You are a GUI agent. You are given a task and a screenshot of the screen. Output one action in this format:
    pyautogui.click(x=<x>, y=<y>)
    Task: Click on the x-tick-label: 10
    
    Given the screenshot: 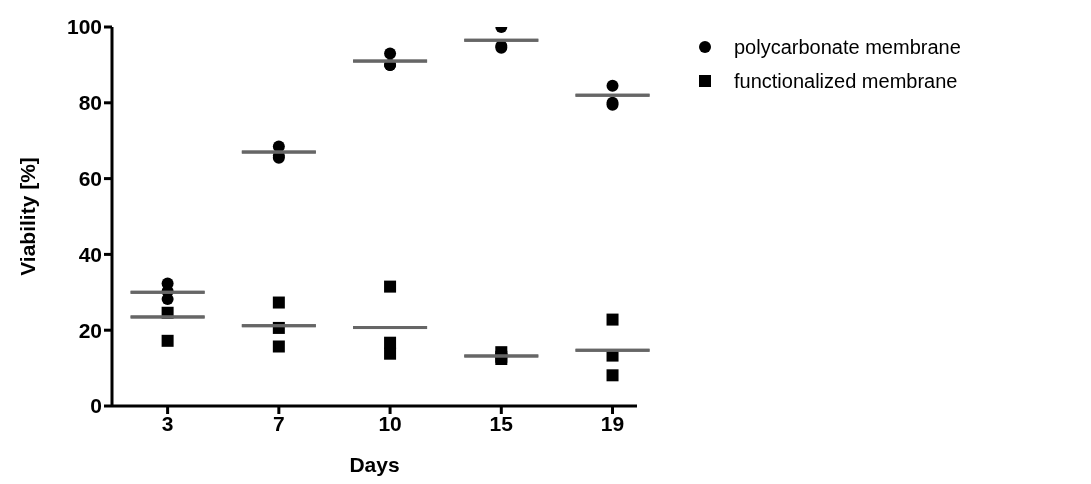 What is the action you would take?
    pyautogui.click(x=390, y=423)
    